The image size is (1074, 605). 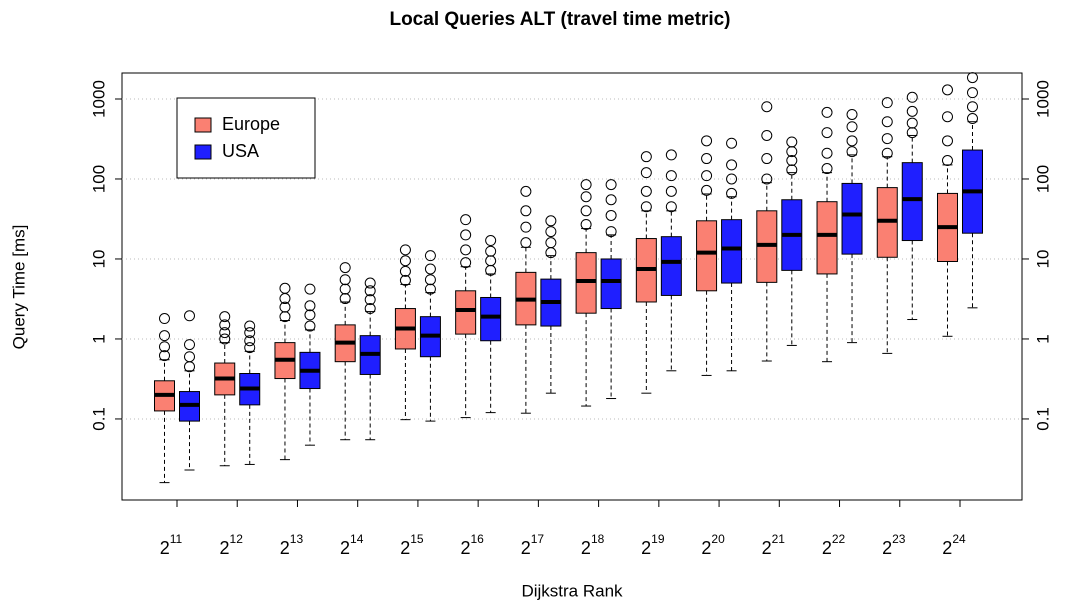 What do you see at coordinates (718, 539) in the screenshot?
I see `tick-exponent: 20` at bounding box center [718, 539].